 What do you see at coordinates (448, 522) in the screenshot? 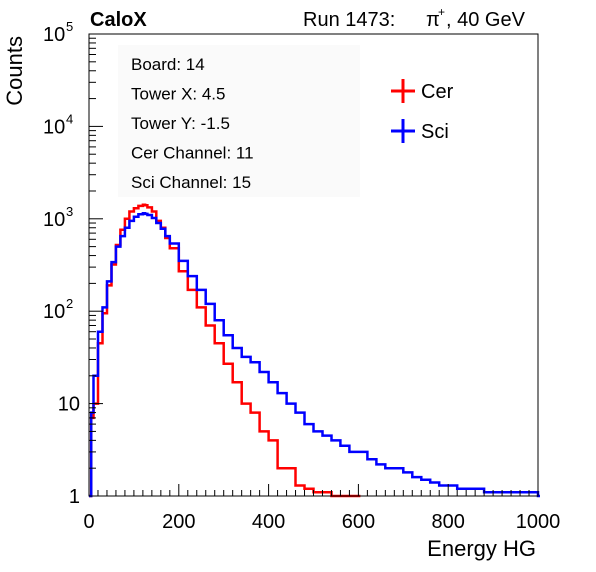
I see `x-tick-label: 800` at bounding box center [448, 522].